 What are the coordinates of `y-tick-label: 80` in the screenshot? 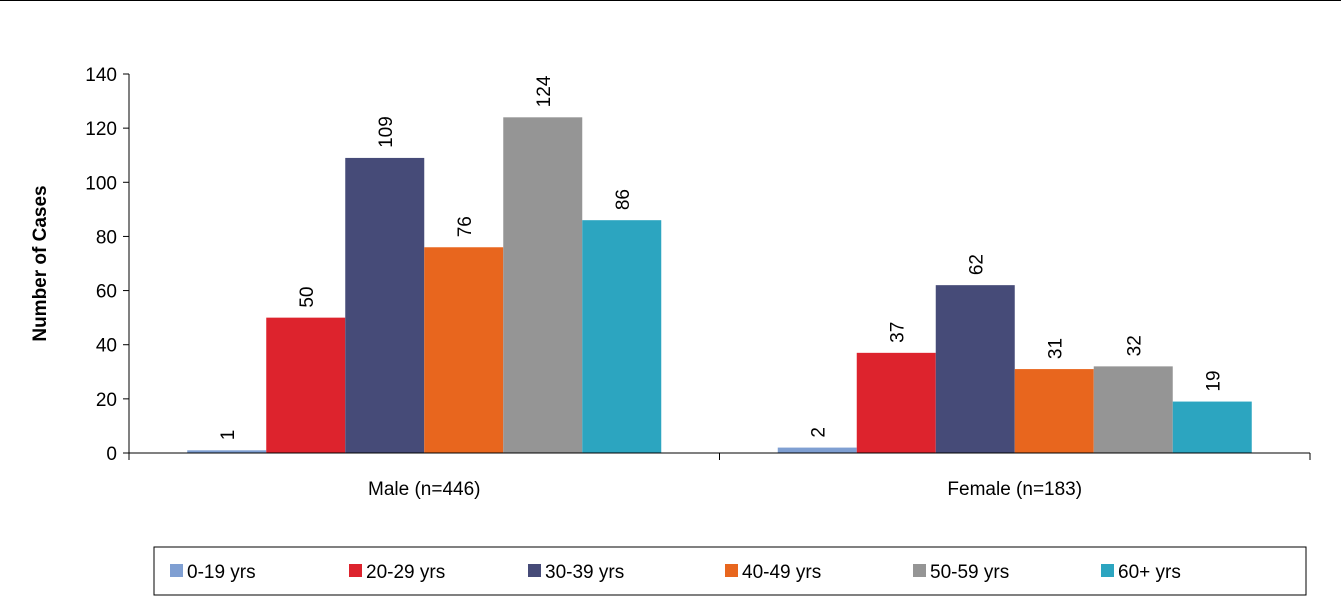 It's located at (106, 237).